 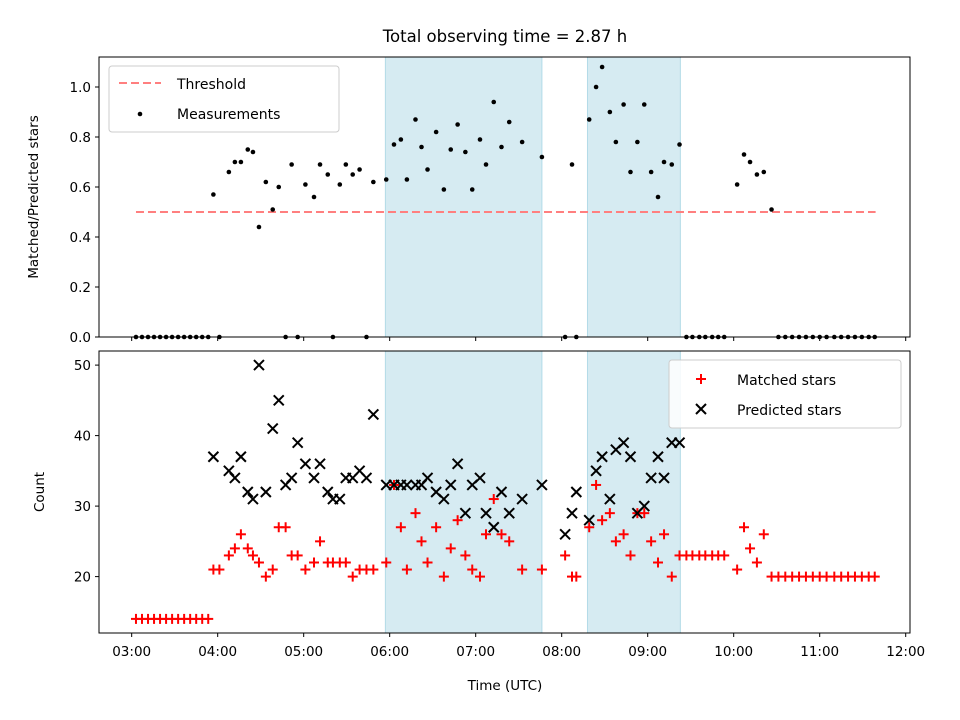 What do you see at coordinates (131, 652) in the screenshot?
I see `x-tick-label: 03:00` at bounding box center [131, 652].